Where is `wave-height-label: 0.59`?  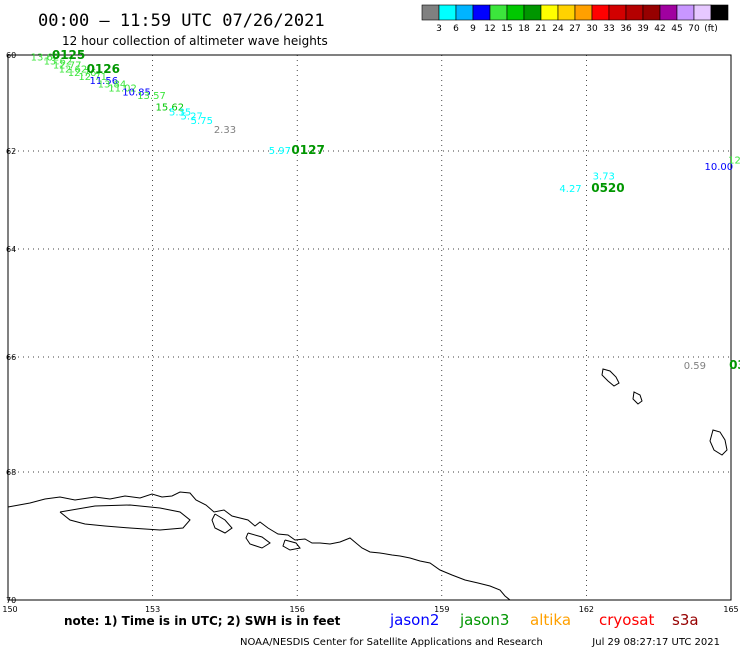 wave-height-label: 0.59 is located at coordinates (695, 366).